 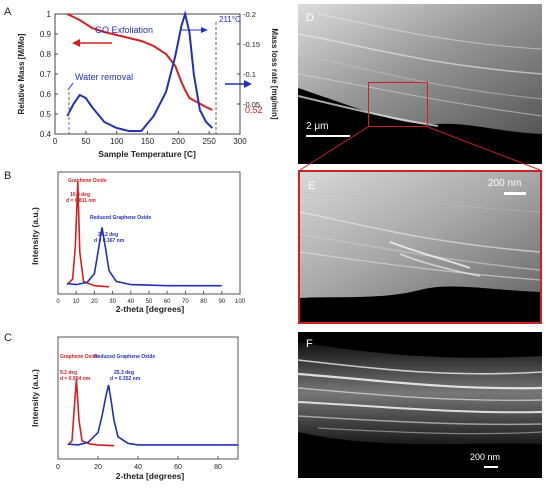 I want to click on xrd-c-x-tick-label: 60, so click(x=178, y=467).